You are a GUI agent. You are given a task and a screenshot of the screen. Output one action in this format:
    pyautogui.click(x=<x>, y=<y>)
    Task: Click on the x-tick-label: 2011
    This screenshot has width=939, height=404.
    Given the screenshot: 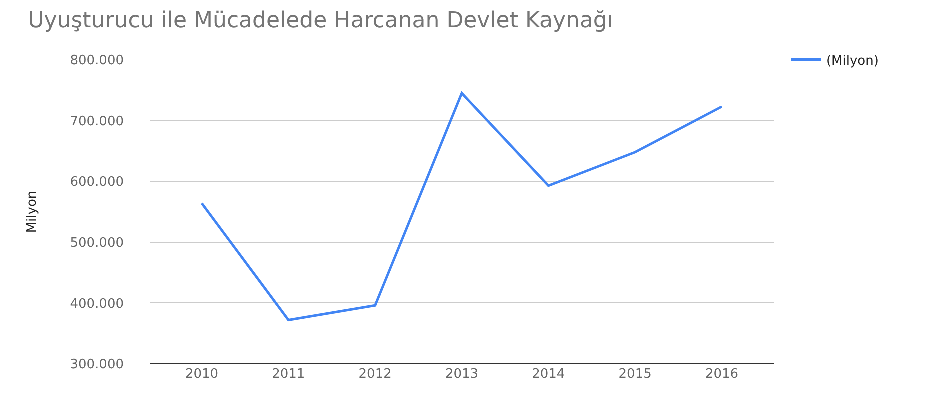 What is the action you would take?
    pyautogui.click(x=289, y=374)
    